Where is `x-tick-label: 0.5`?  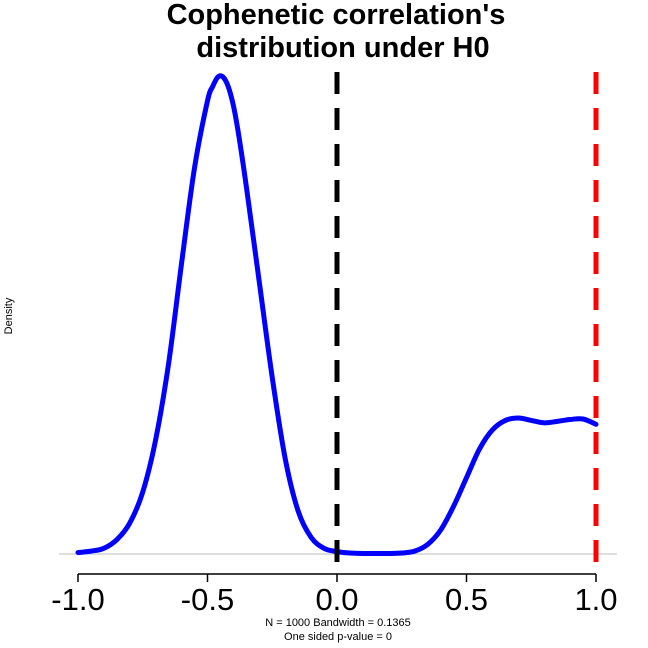
x-tick-label: 0.5 is located at coordinates (466, 599).